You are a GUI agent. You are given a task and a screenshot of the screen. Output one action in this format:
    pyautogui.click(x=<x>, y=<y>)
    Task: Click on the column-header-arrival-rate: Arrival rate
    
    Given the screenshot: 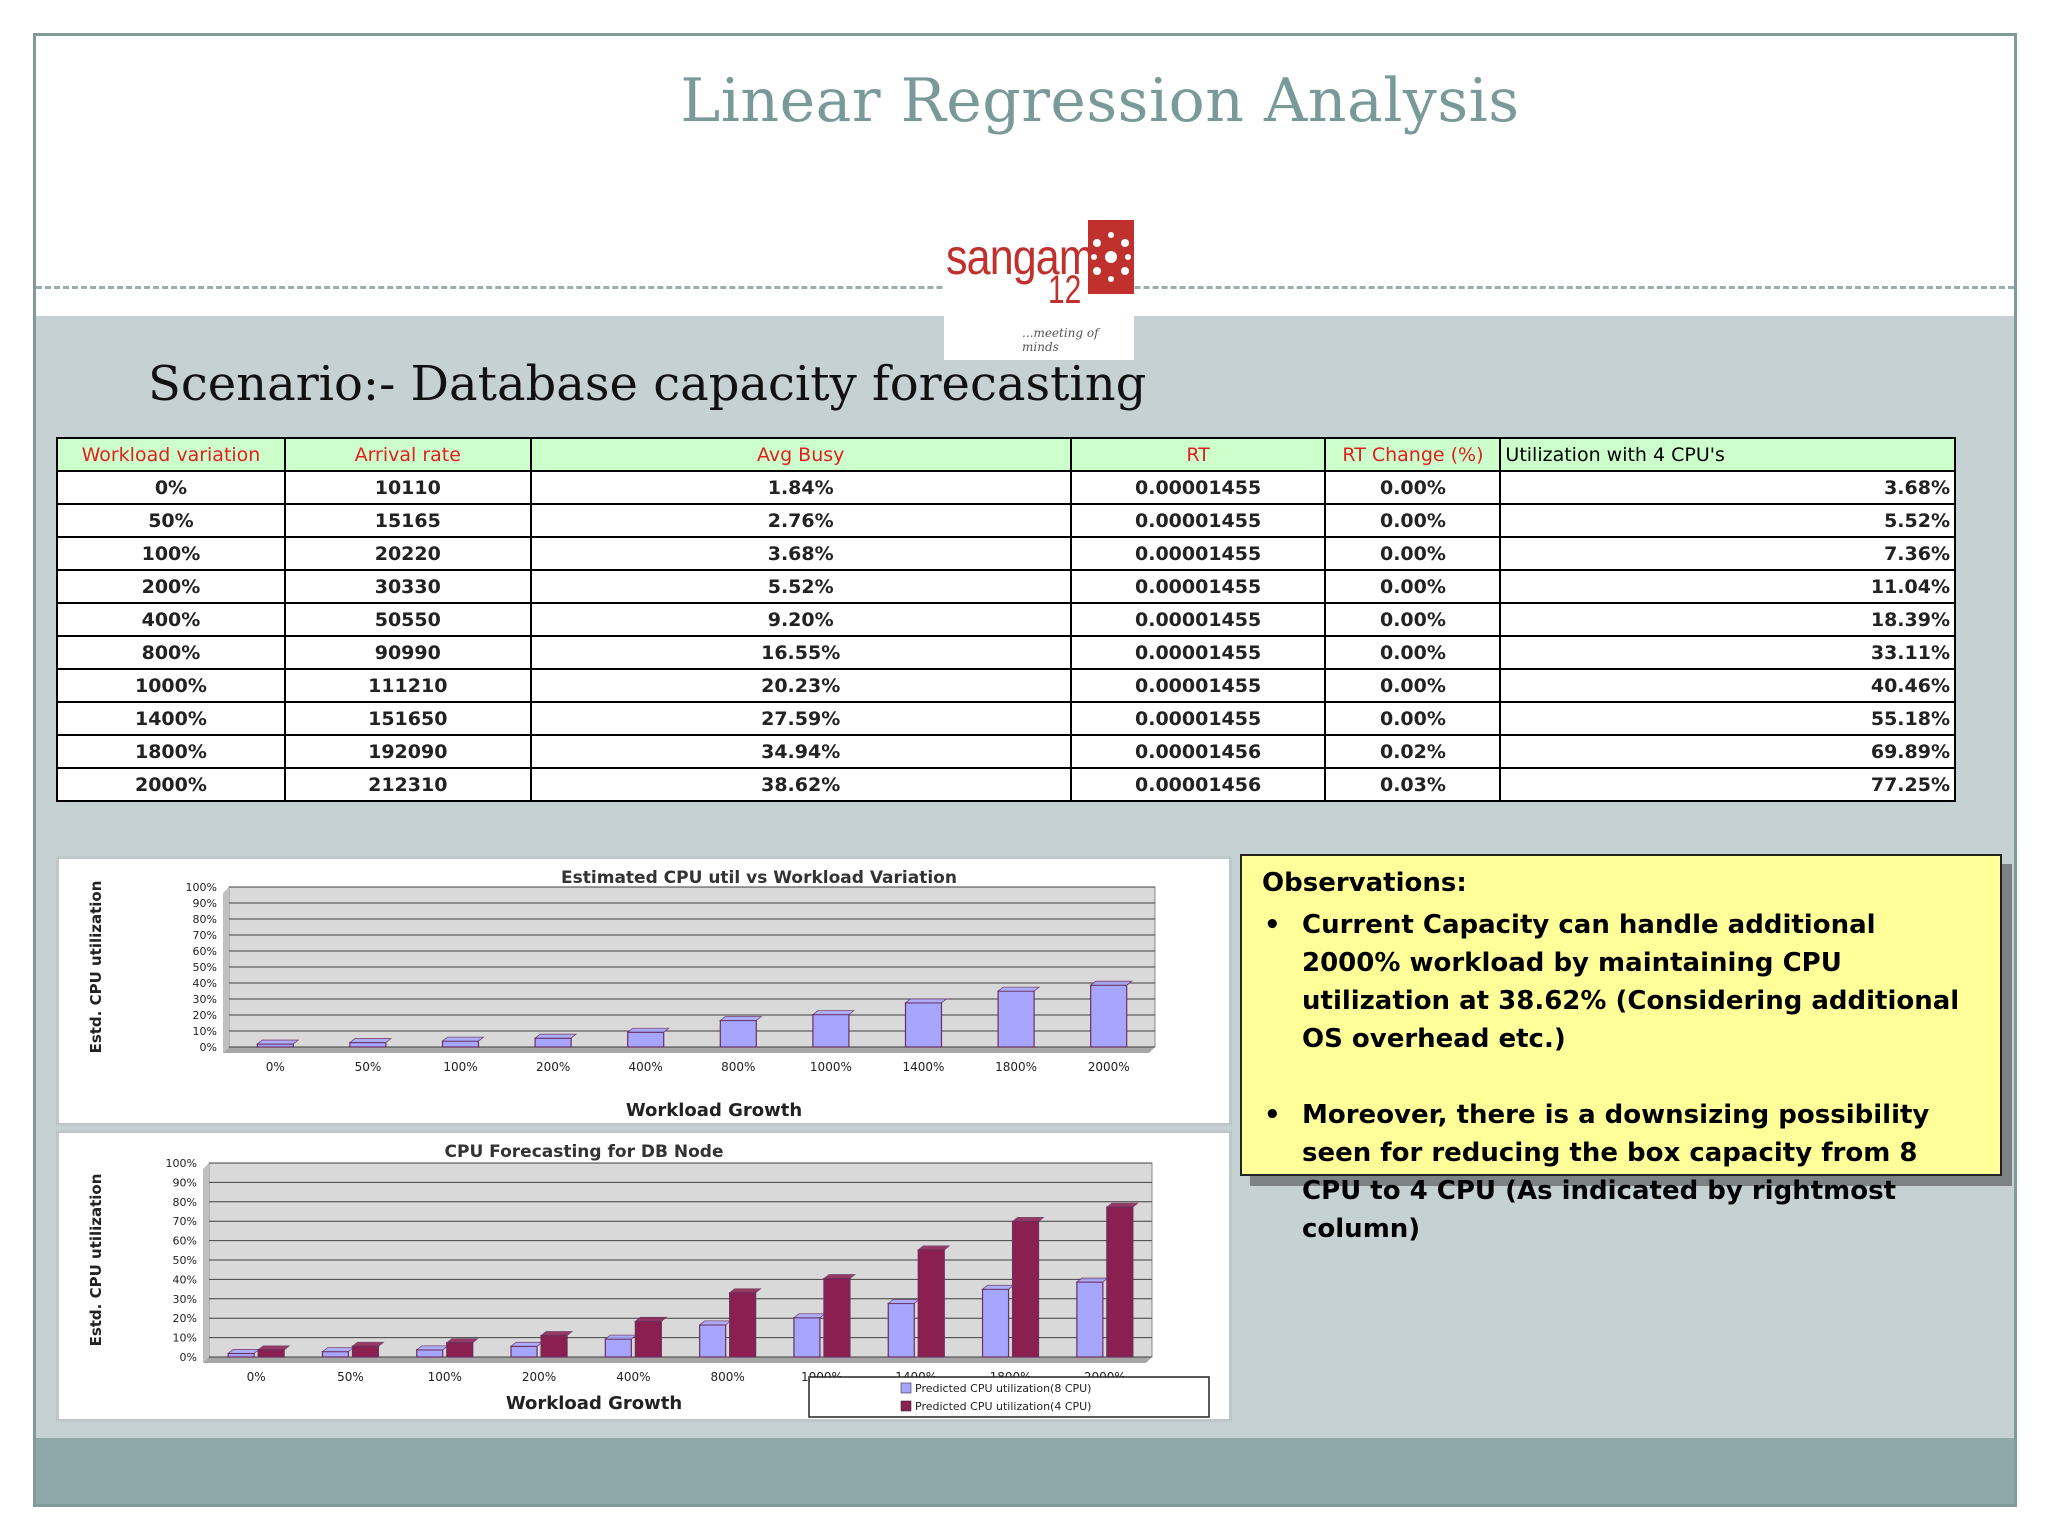 What is the action you would take?
    pyautogui.click(x=407, y=454)
    